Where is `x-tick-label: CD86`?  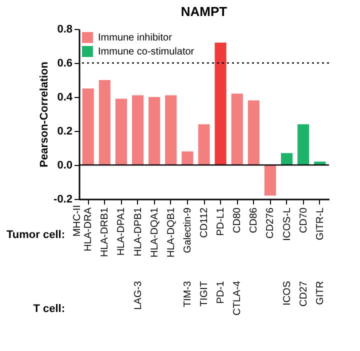
x-tick-label: CD86 is located at coordinates (254, 220).